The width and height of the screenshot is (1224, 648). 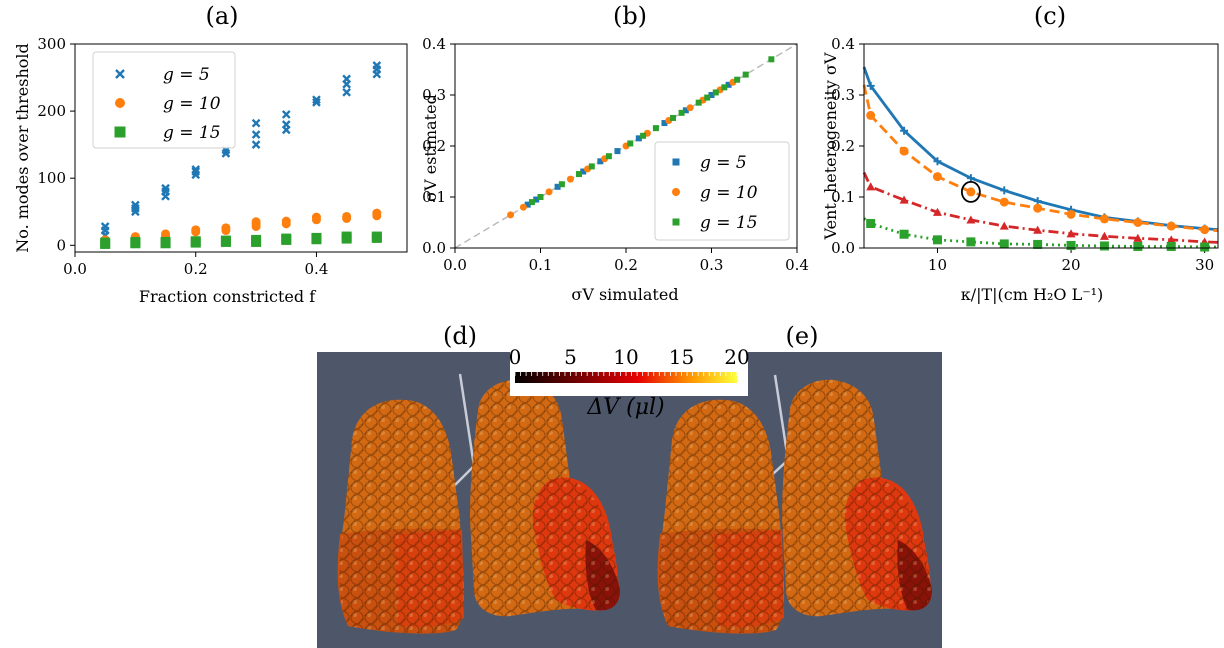 What do you see at coordinates (802, 336) in the screenshot?
I see `panel-e-title: (e)` at bounding box center [802, 336].